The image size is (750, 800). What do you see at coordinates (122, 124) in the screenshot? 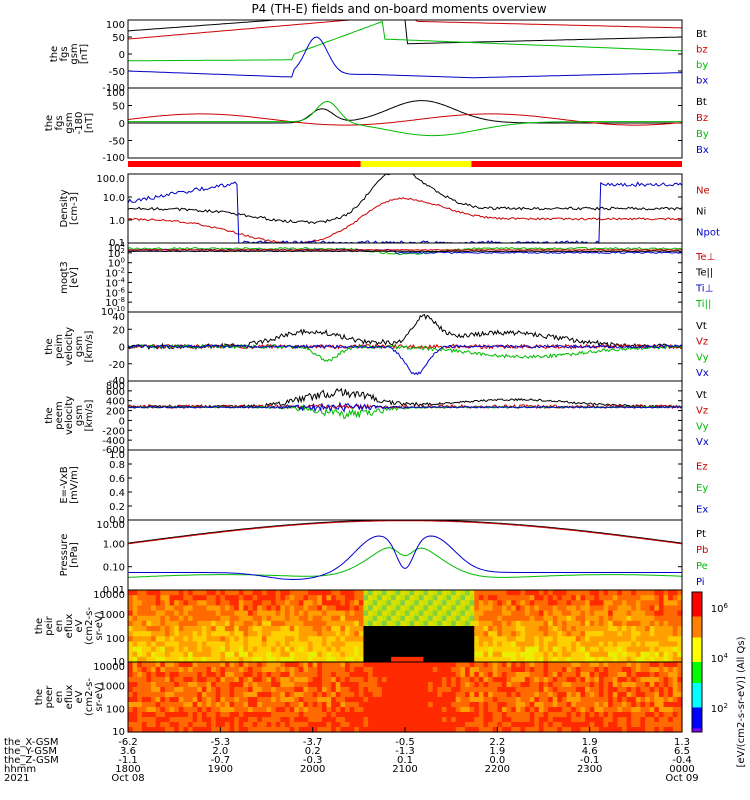
I see `y-tick-label: 0` at bounding box center [122, 124].